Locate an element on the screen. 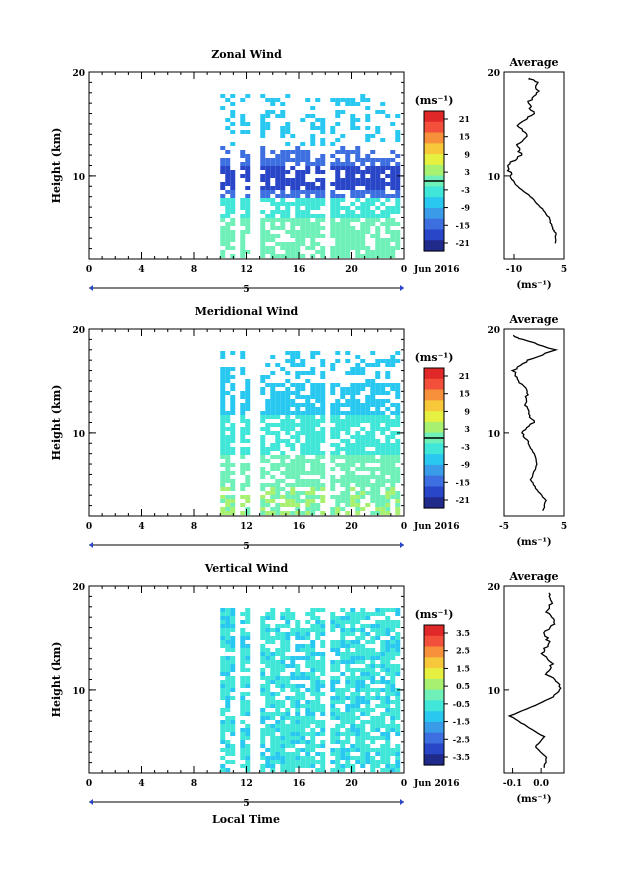 The height and width of the screenshot is (873, 617). colorbar-tick-label: -9 is located at coordinates (465, 465).